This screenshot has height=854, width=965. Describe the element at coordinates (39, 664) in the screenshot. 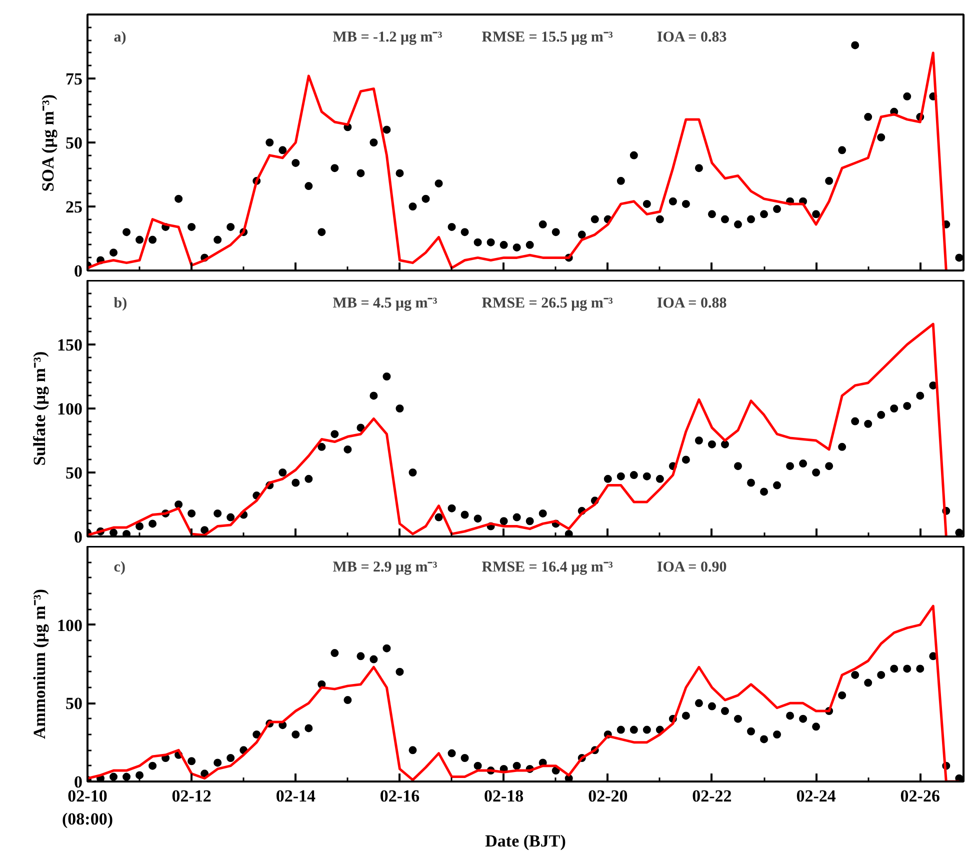

I see `y-axis-title: Ammonium (μg m⁻³)` at that location.